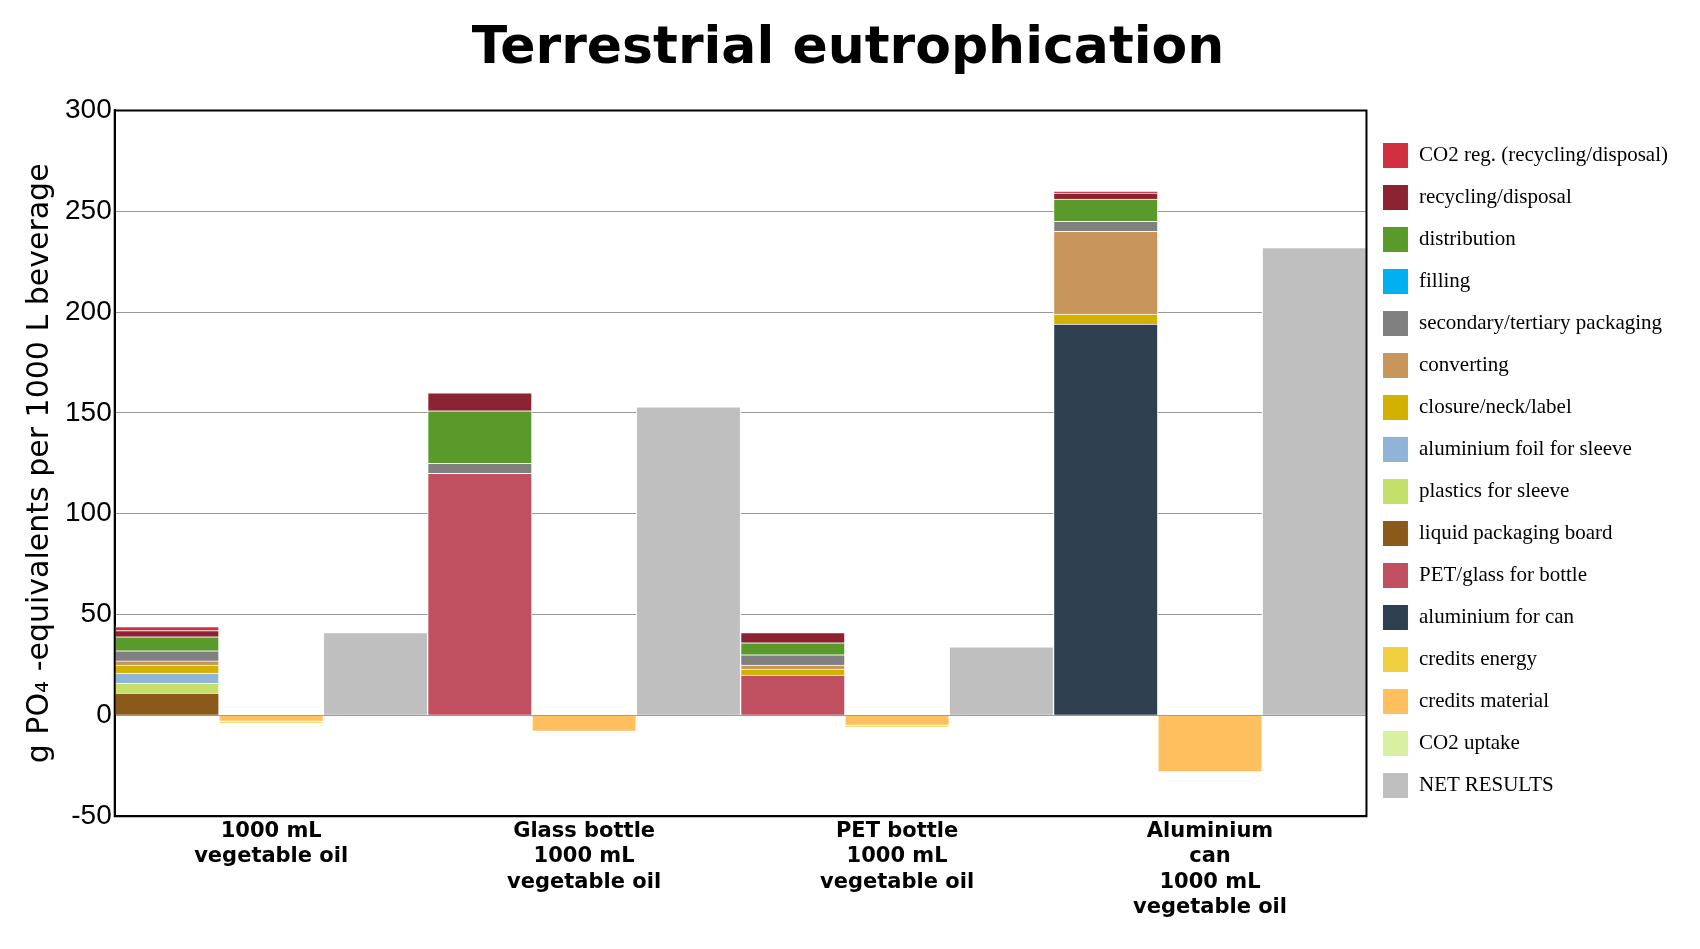 This screenshot has width=1700, height=949. What do you see at coordinates (88, 310) in the screenshot?
I see `y-tick-label: 200` at bounding box center [88, 310].